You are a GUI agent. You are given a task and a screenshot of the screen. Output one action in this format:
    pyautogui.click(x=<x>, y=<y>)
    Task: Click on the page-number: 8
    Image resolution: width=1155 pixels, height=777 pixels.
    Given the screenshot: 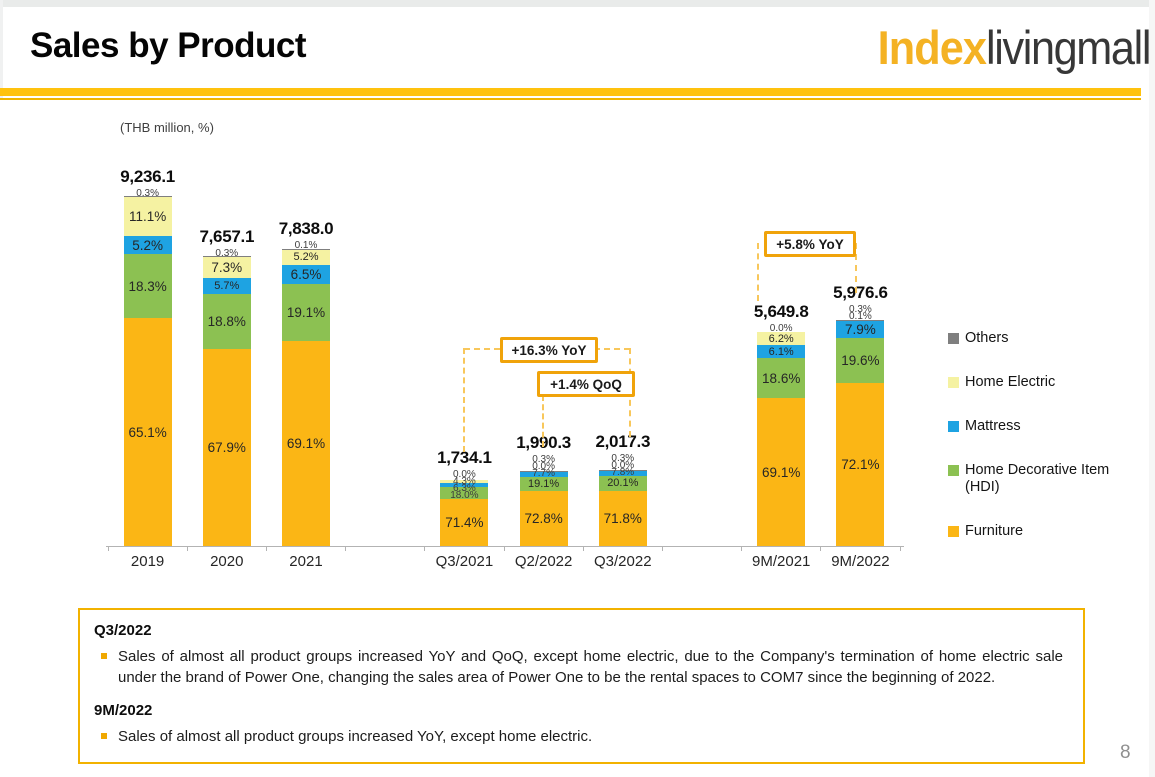 What is the action you would take?
    pyautogui.click(x=1125, y=752)
    